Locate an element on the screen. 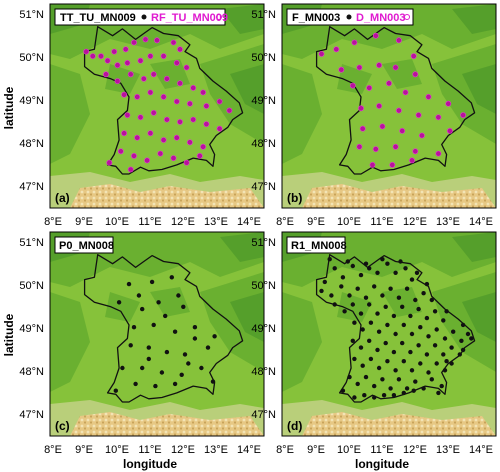 The height and width of the screenshot is (472, 500). x-axis-label-right: longitude is located at coordinates (382, 464).